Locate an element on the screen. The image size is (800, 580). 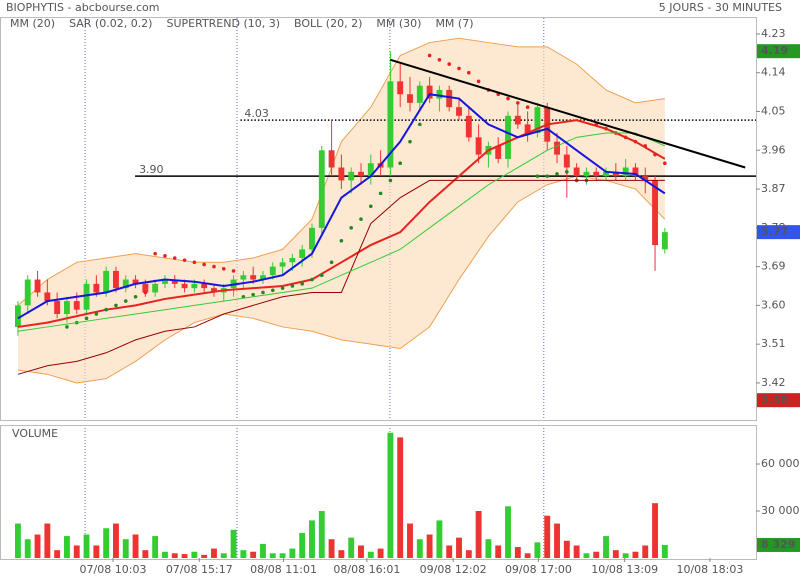
x-tick-label: 10/08 13:09 is located at coordinates (624, 569).